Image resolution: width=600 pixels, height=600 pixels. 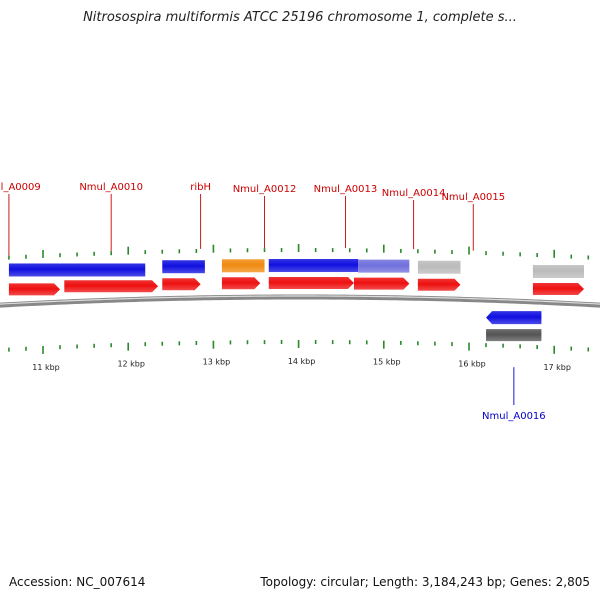 What do you see at coordinates (265, 189) in the screenshot?
I see `gene-label: Nmul_A0012` at bounding box center [265, 189].